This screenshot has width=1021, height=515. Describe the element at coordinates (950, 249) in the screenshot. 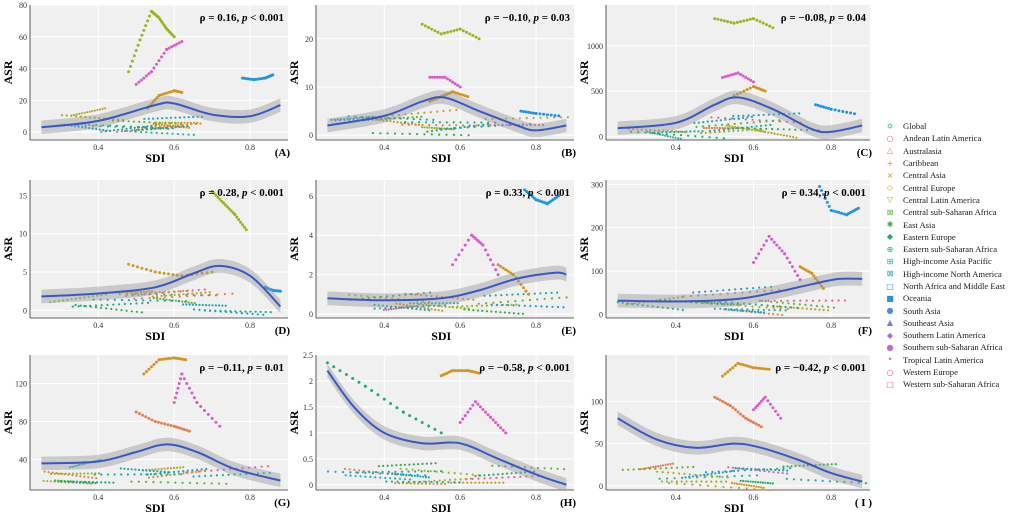

I see `legend-label: Eastern sub-Saharan Africa` at that location.